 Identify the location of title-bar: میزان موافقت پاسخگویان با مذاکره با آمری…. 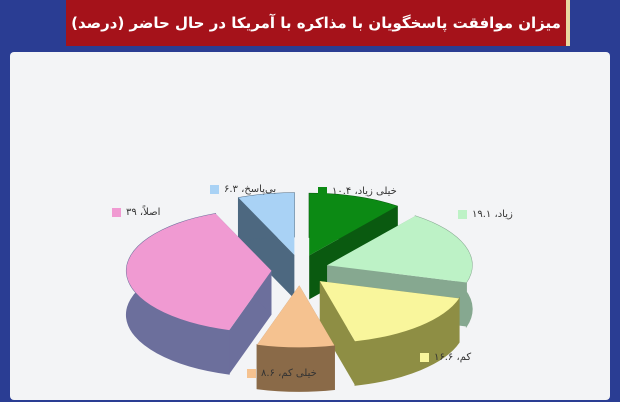
(318, 23).